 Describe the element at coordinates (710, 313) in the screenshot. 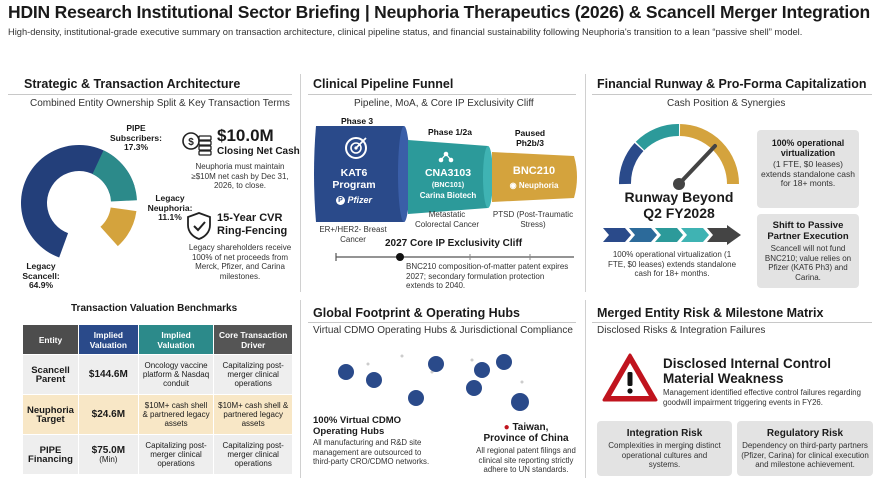

I see `risk-heading: Merged Entity Risk & Milestone Matrix` at that location.